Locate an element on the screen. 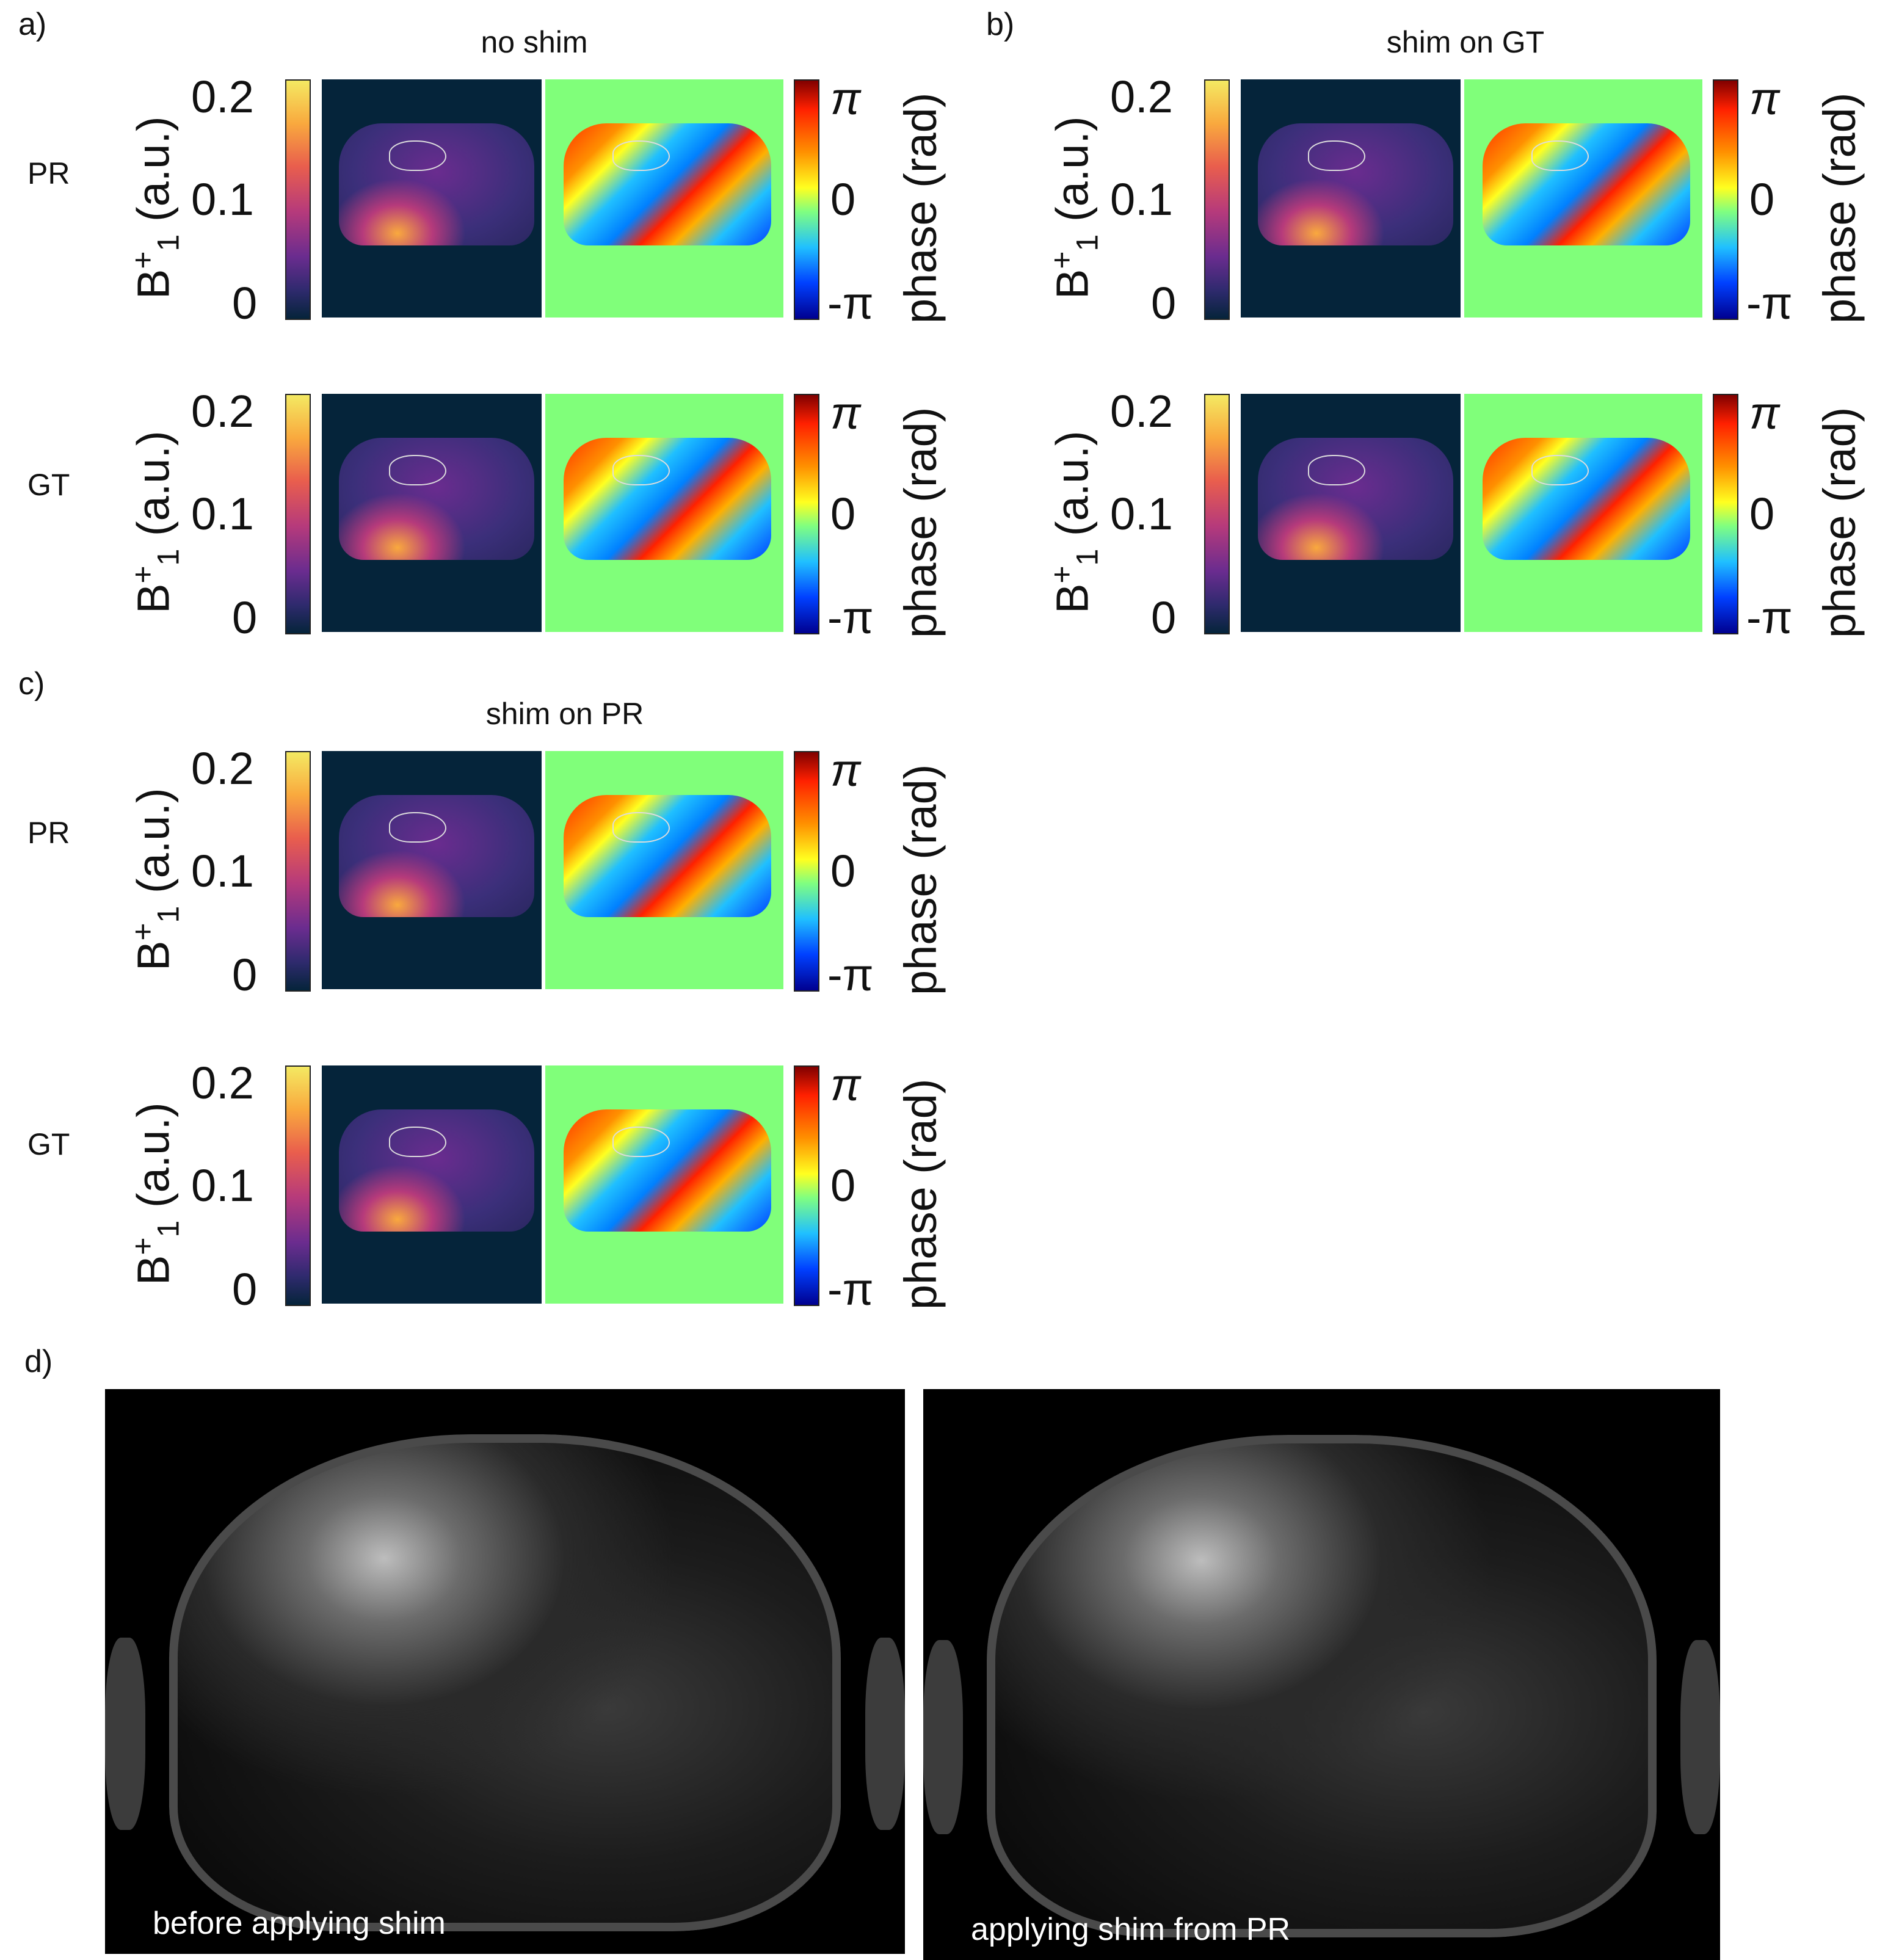 The image size is (1888, 1960). mri-after-image: applying shim from PR is located at coordinates (1321, 1674).